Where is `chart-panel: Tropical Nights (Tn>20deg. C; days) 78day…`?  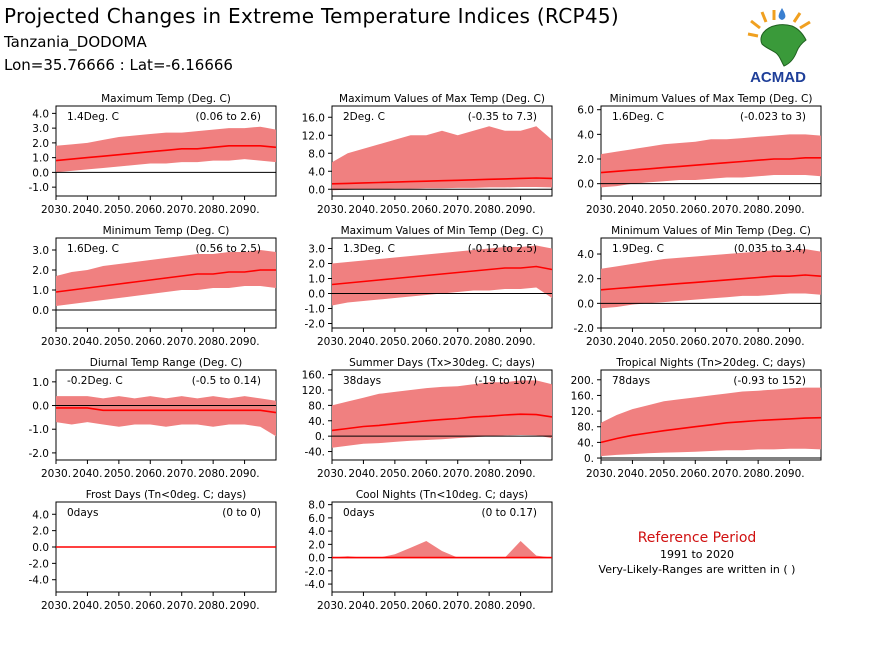 chart-panel: Tropical Nights (Tn>20deg. C; days) 78day… is located at coordinates (696, 418).